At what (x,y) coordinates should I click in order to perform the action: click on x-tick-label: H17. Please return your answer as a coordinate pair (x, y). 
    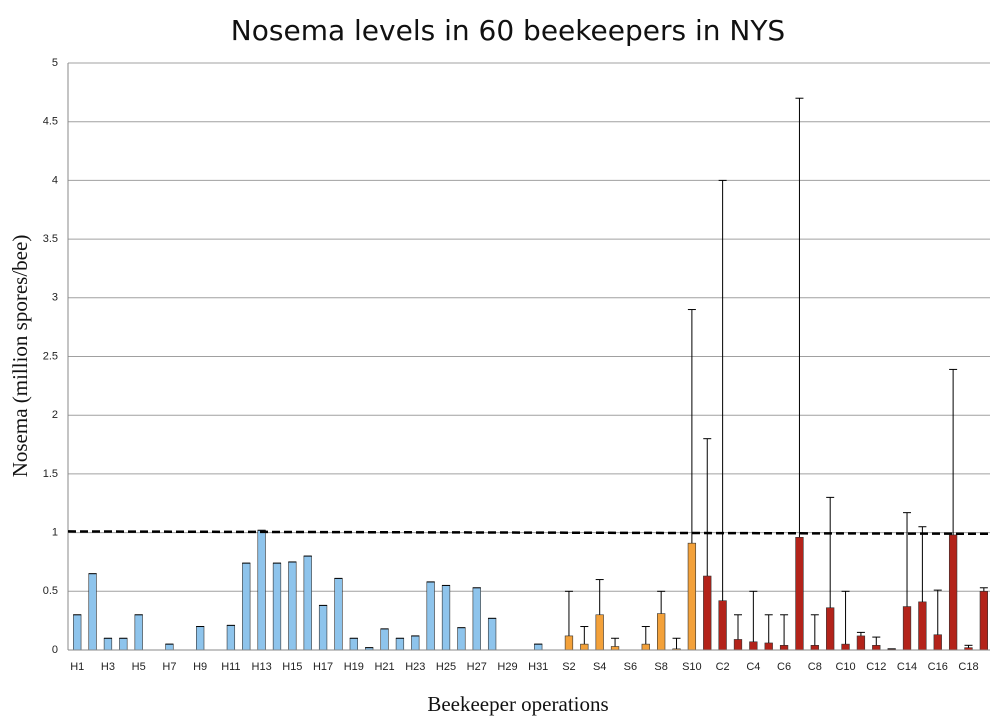
    Looking at the image, I should click on (323, 667).